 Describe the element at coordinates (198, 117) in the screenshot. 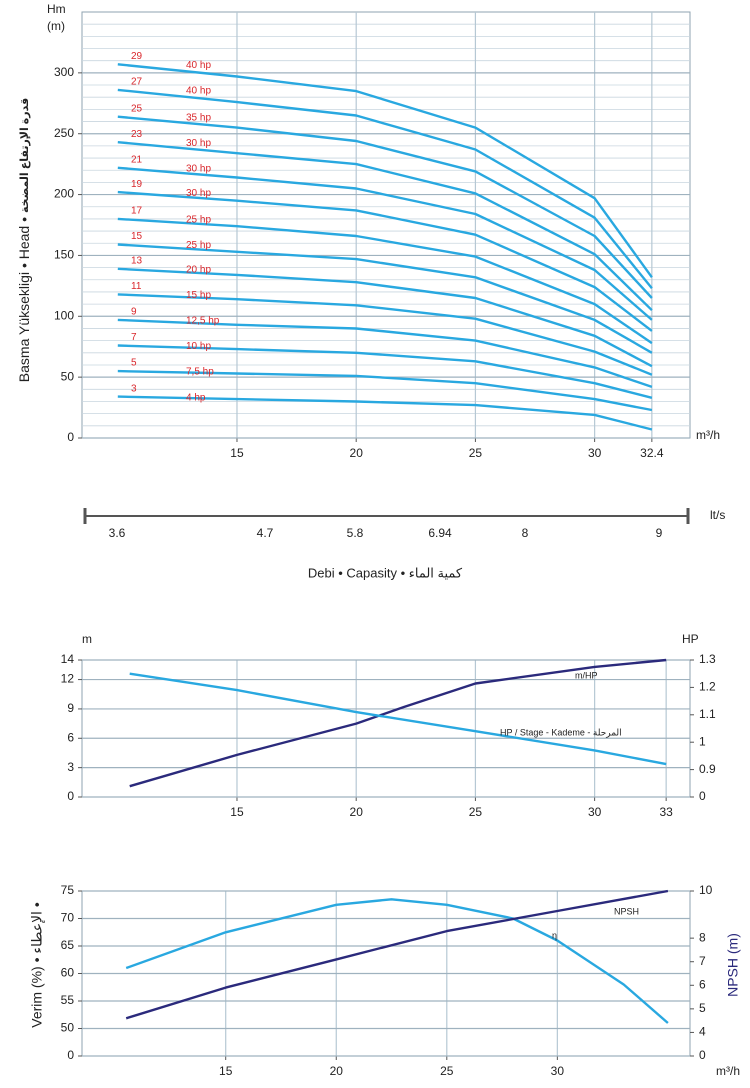

I see `hp-label: 35 hp` at that location.